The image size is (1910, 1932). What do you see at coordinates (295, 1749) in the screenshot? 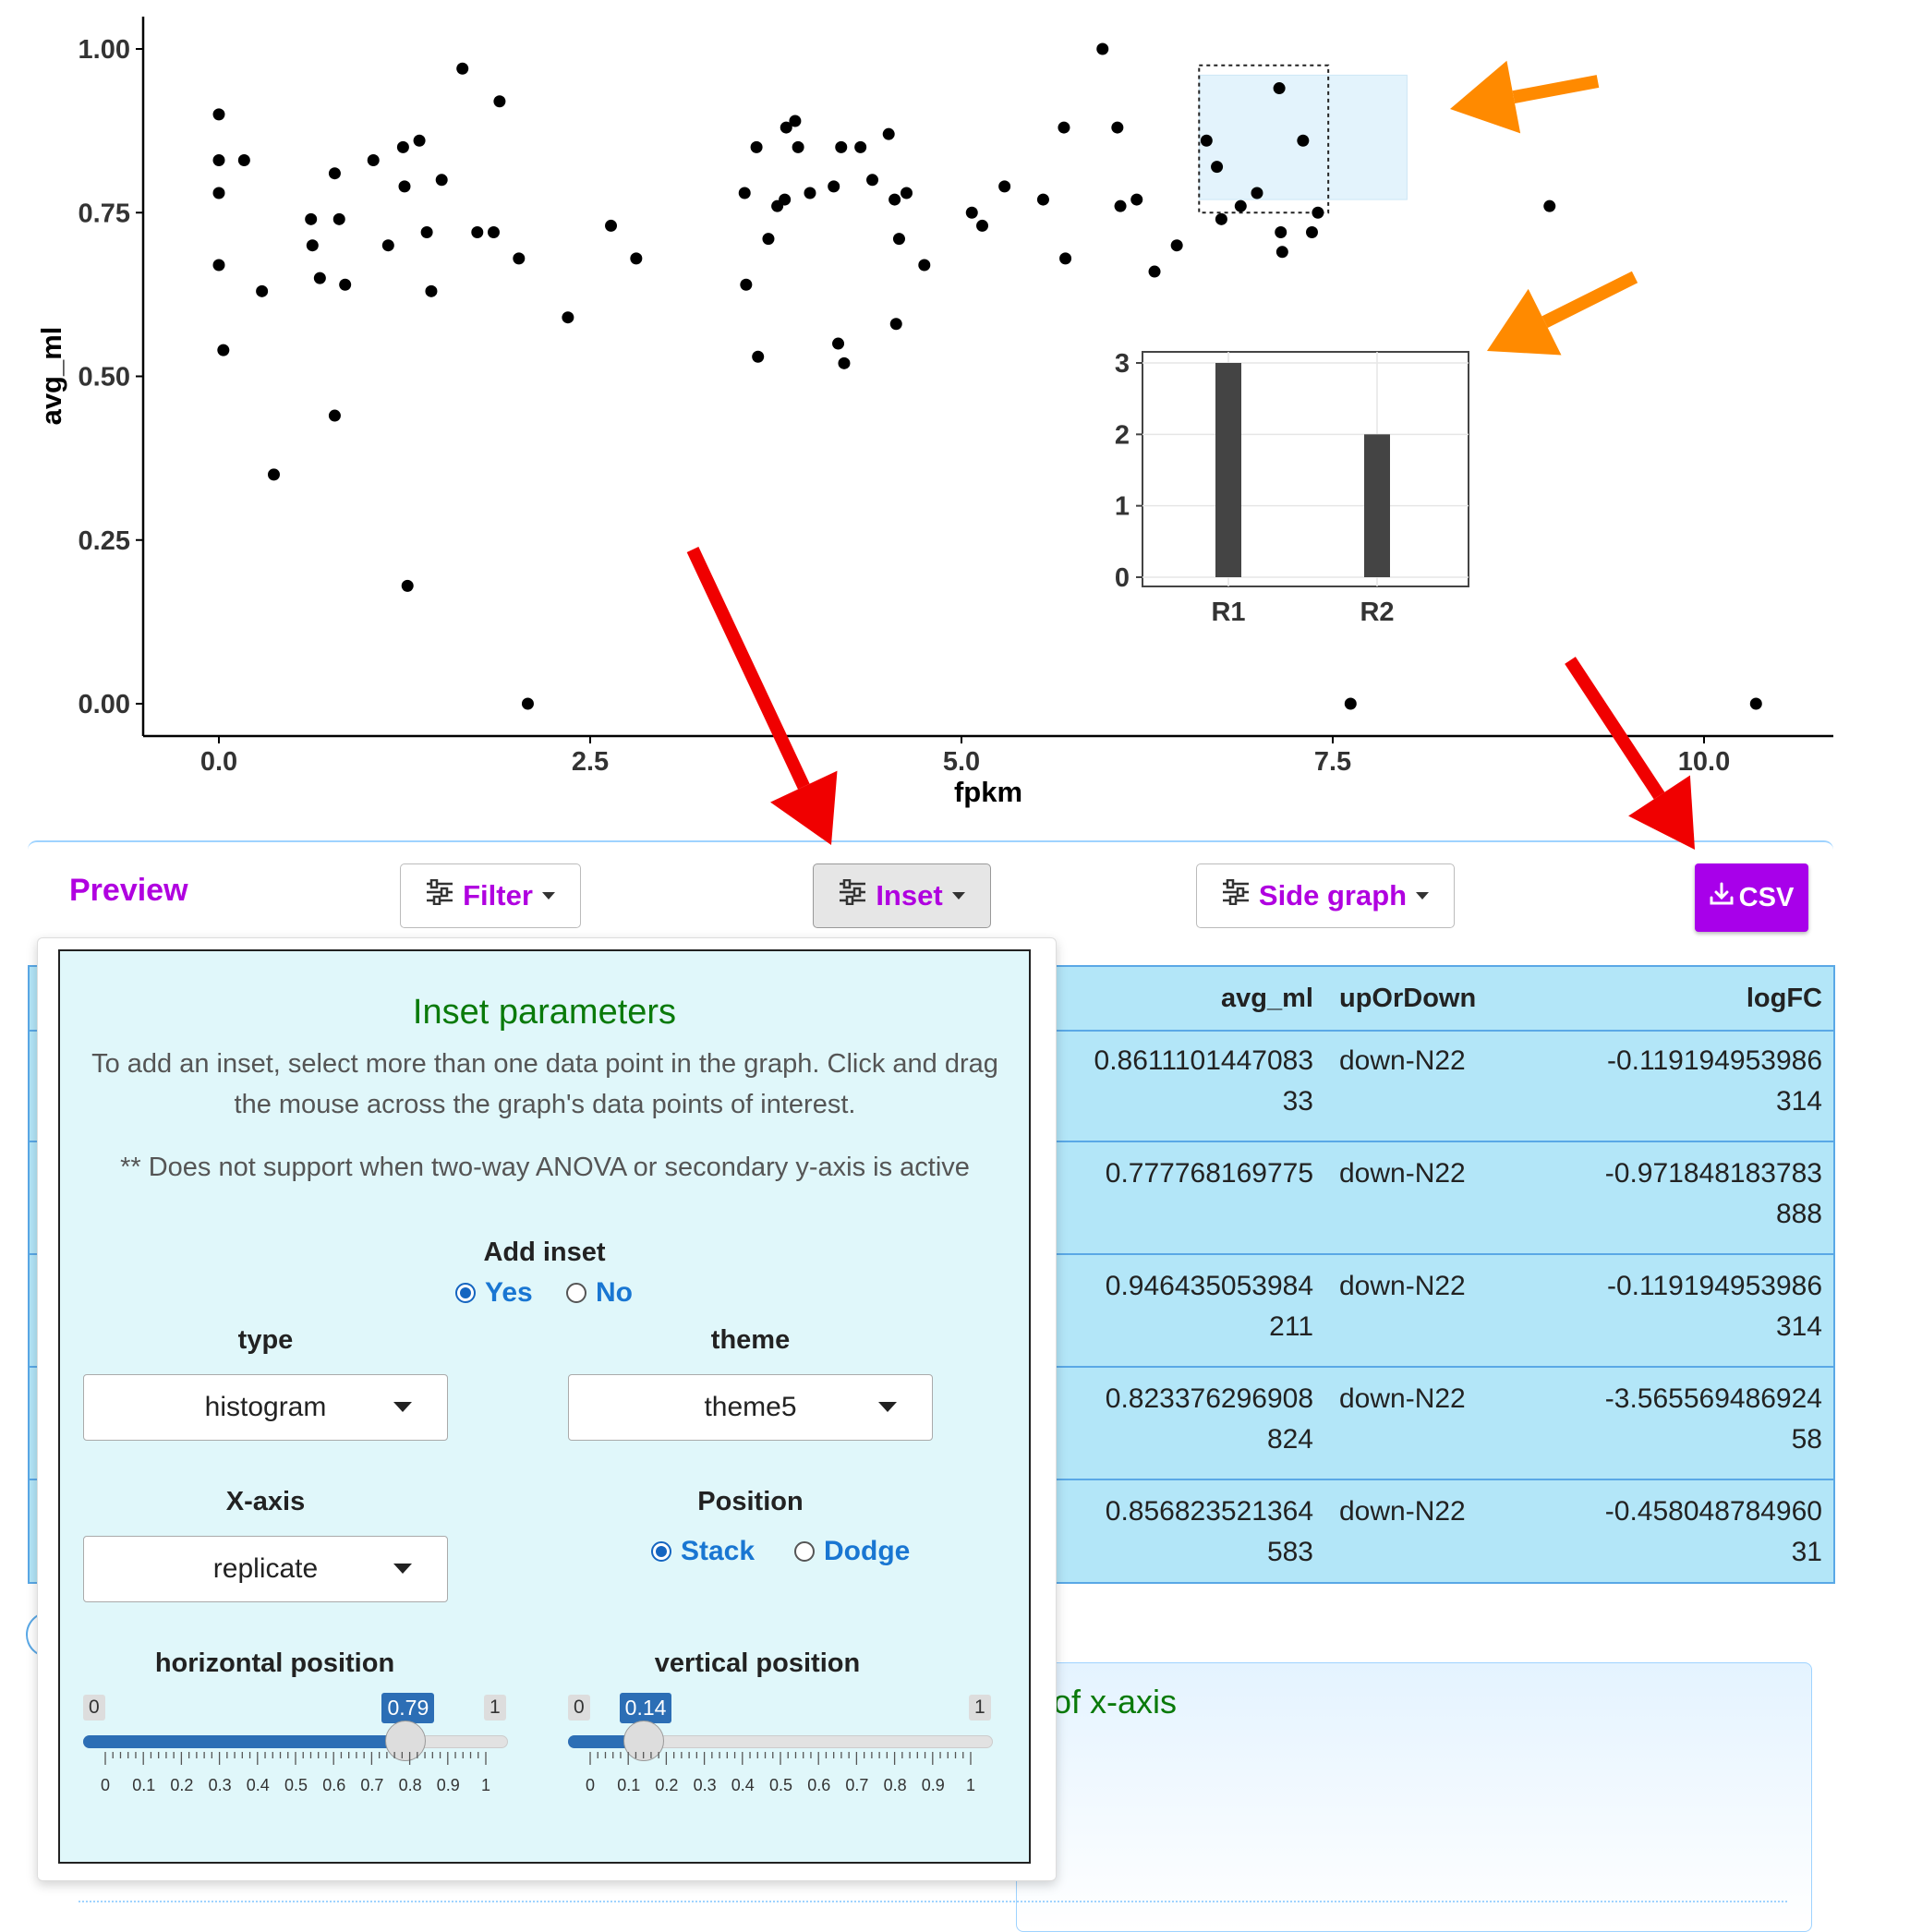
I see `horizontal-position-slider: 0 1 0.79 0 0.1 0.2 0.3 0.4 0.5 0.6 0.7 0.8 0.9 1` at bounding box center [295, 1749].